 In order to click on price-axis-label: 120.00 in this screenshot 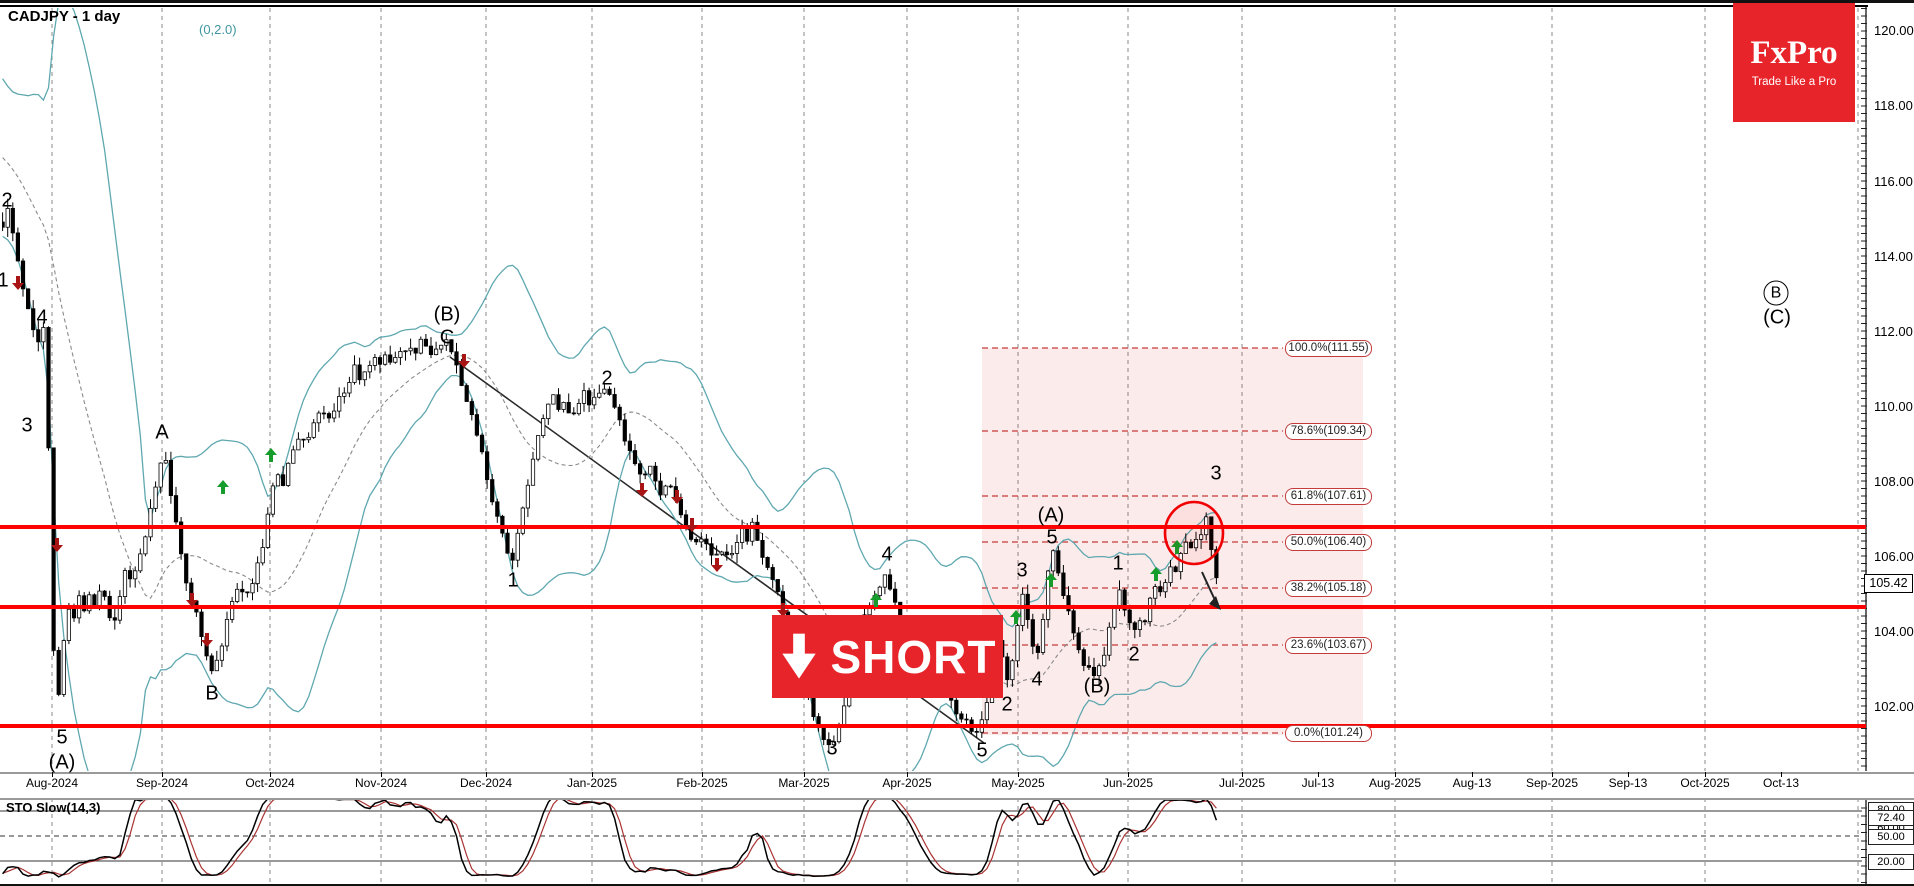, I will do `click(1894, 30)`.